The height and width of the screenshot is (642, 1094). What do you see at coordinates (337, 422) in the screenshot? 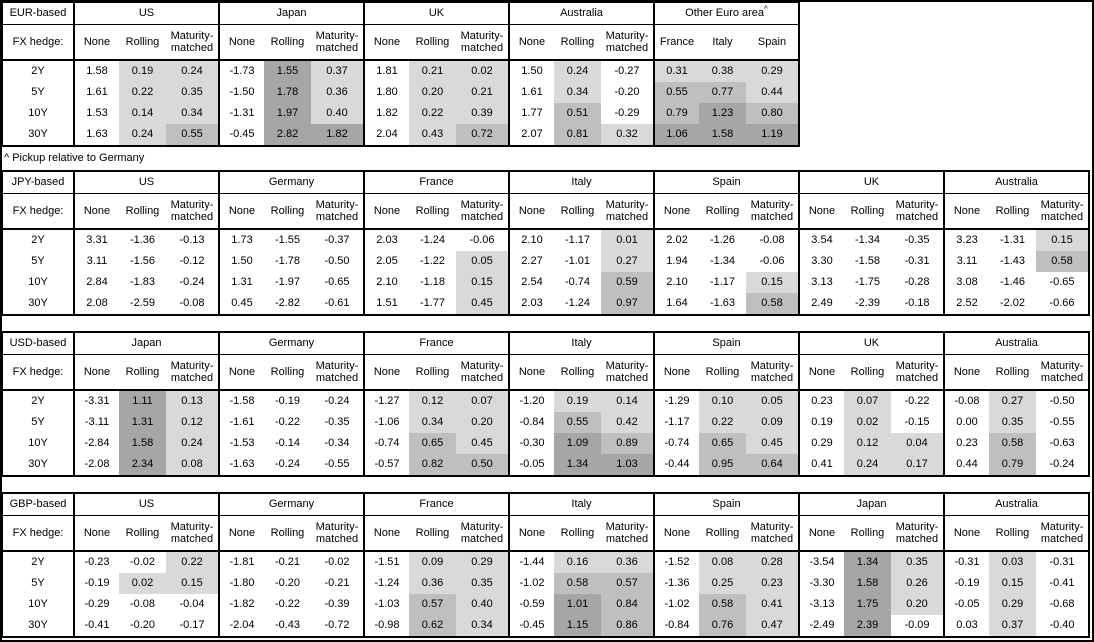
I see `value-cell: -0.35` at bounding box center [337, 422].